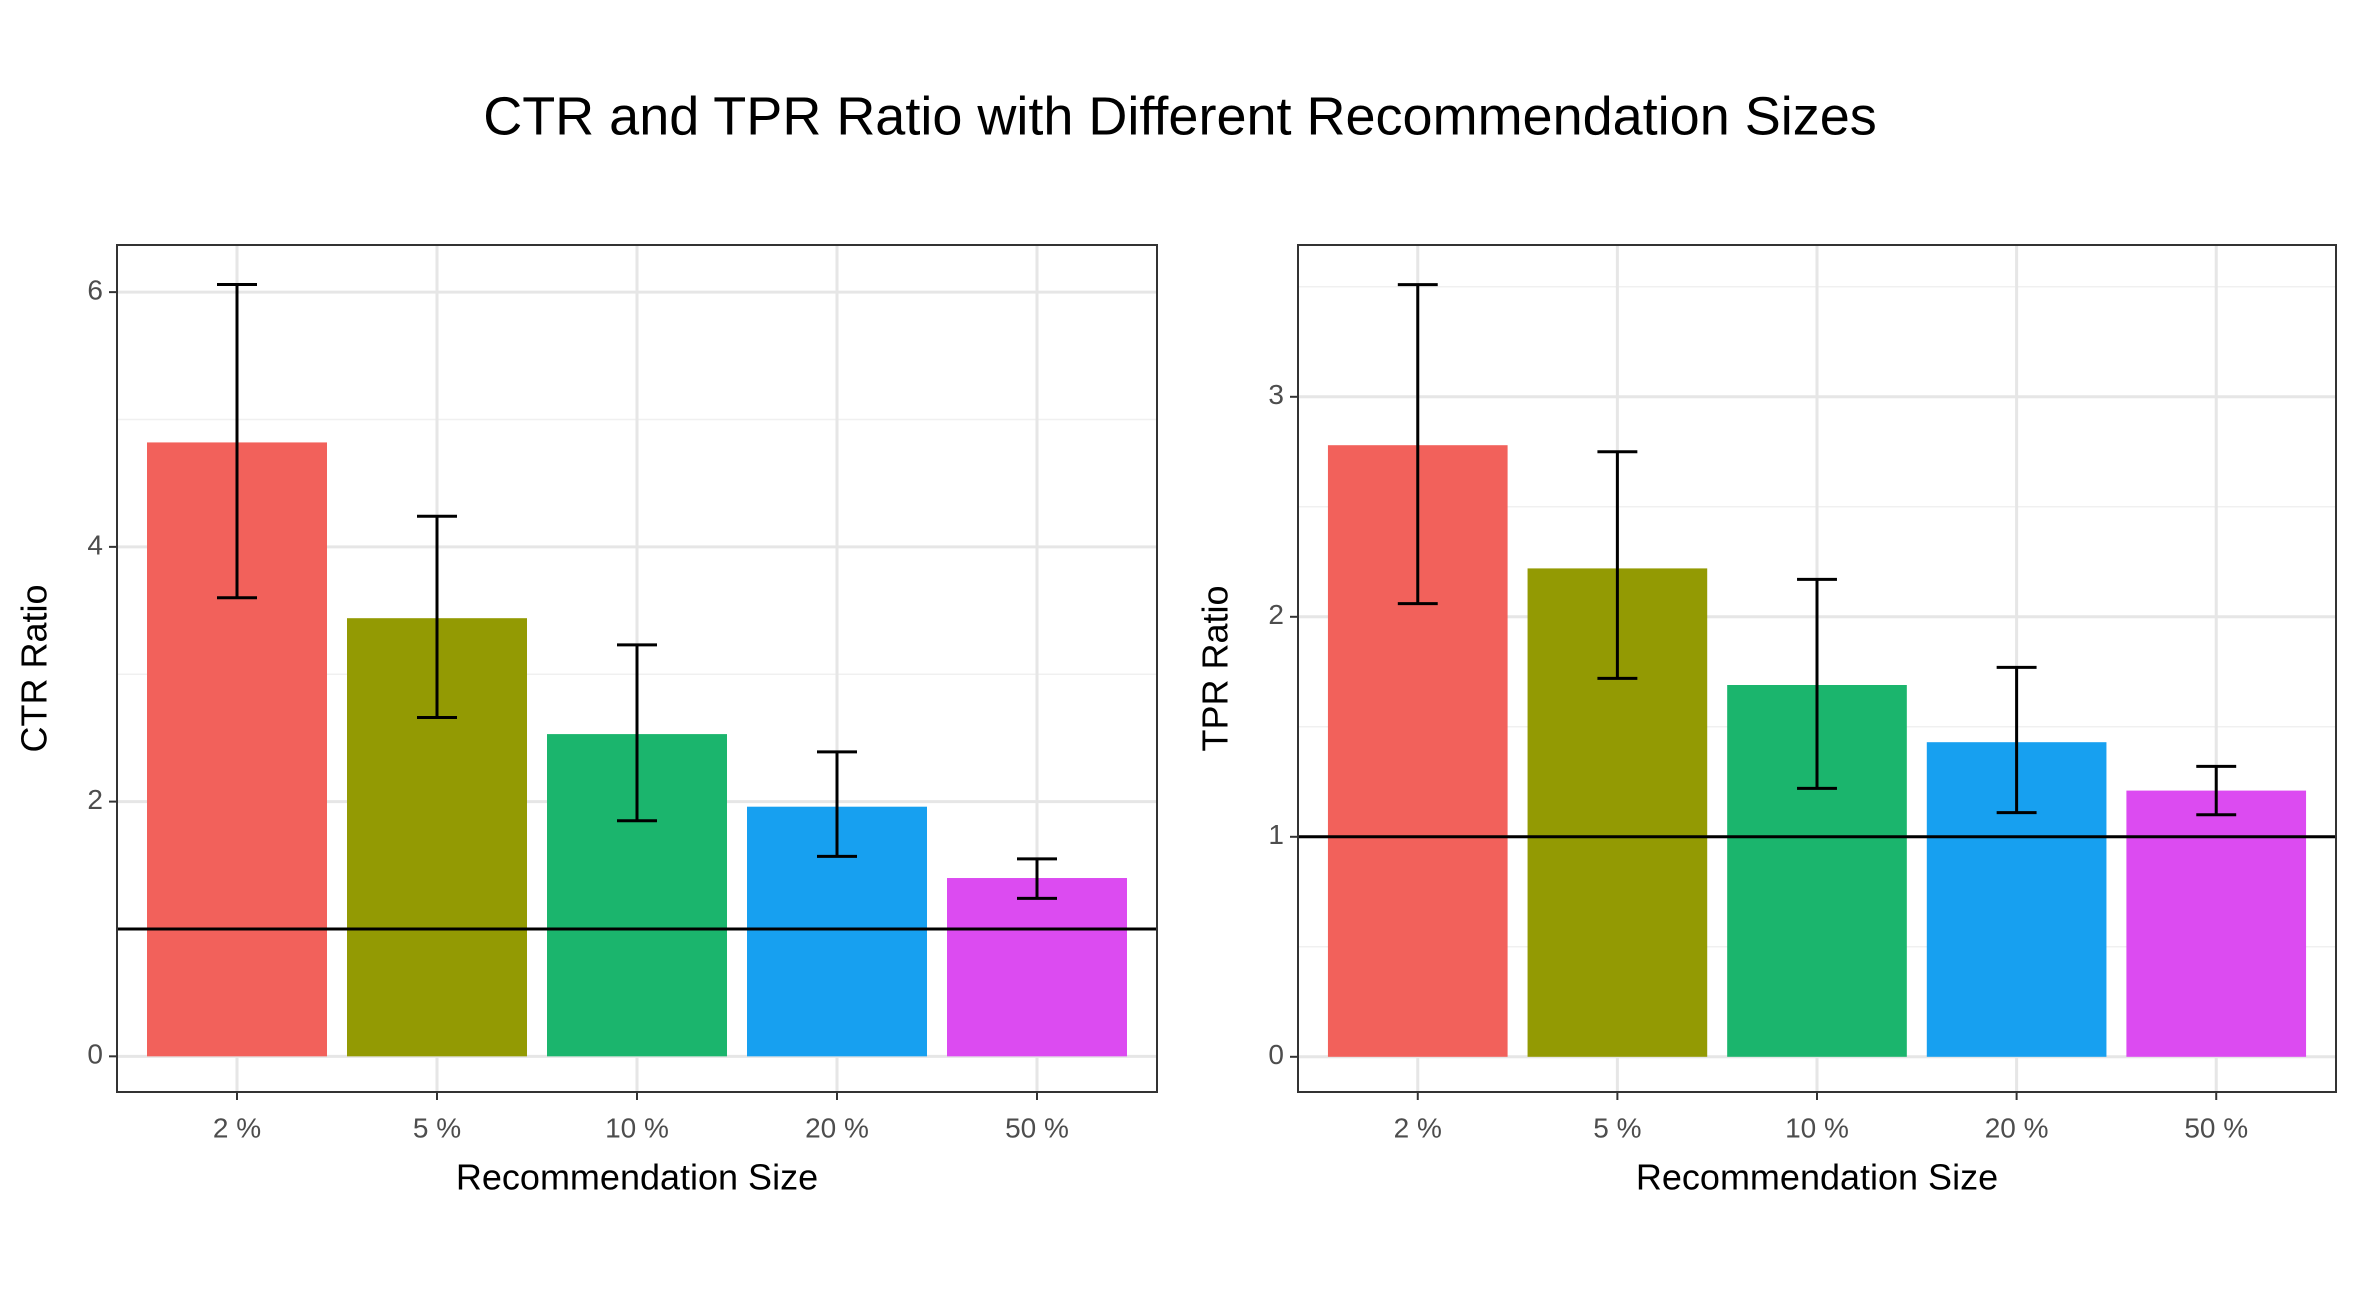 The width and height of the screenshot is (2362, 1299). Describe the element at coordinates (1215, 668) in the screenshot. I see `y-axis-title: TPR Ratio` at that location.